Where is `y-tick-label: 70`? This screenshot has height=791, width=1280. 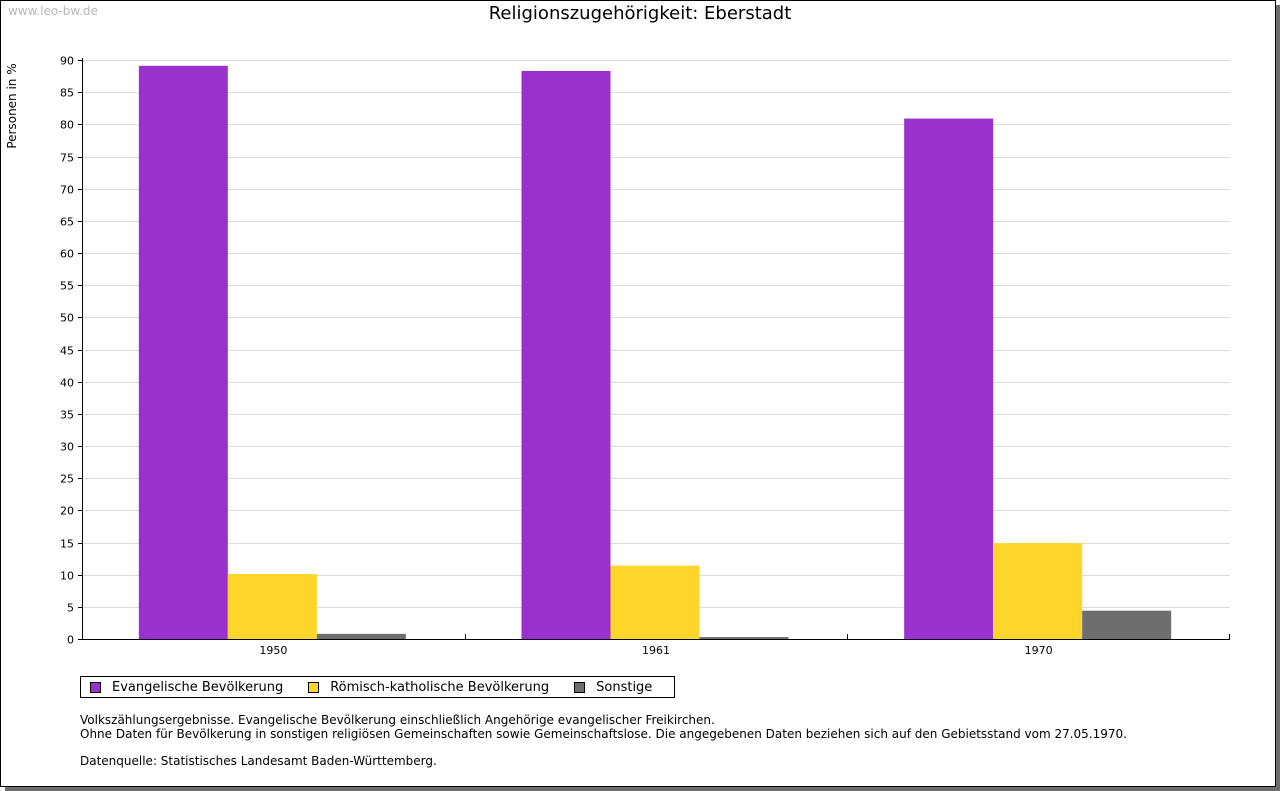 y-tick-label: 70 is located at coordinates (67, 190).